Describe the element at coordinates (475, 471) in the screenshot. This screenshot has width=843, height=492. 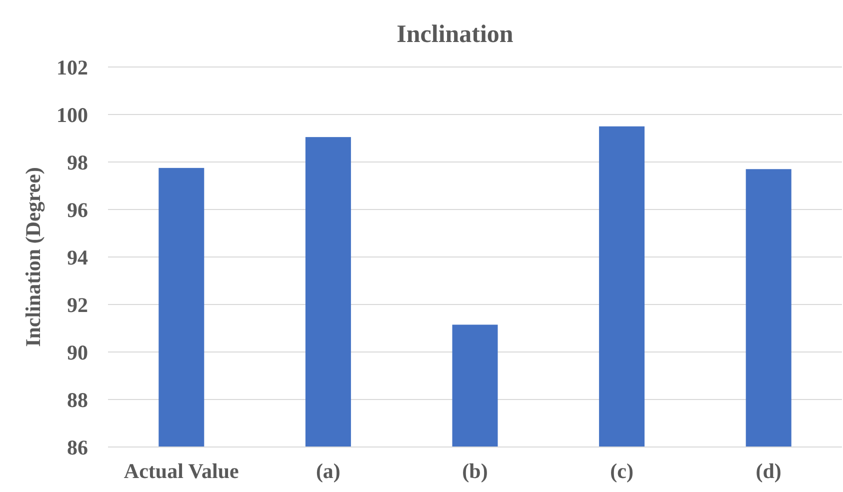
I see `x-tick-label: (b)` at that location.